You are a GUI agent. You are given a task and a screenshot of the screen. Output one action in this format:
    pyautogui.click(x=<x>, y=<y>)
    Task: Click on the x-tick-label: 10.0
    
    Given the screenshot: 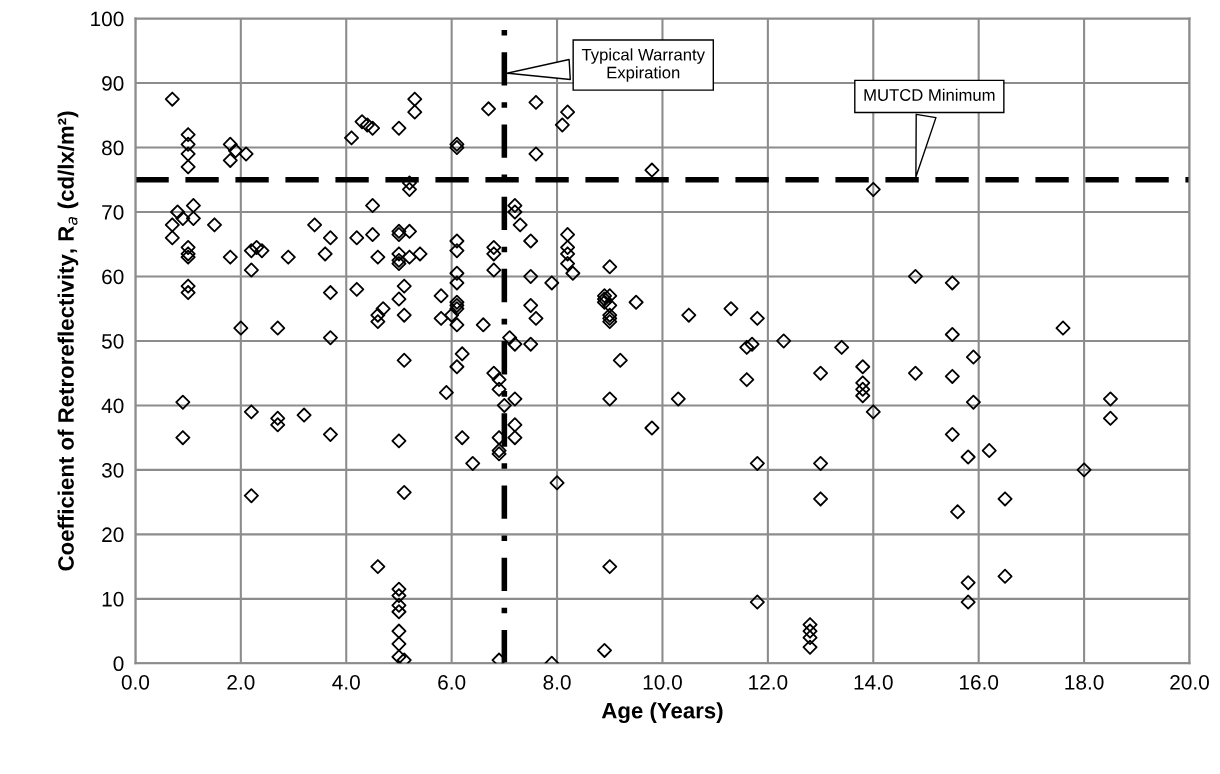 What is the action you would take?
    pyautogui.click(x=662, y=682)
    